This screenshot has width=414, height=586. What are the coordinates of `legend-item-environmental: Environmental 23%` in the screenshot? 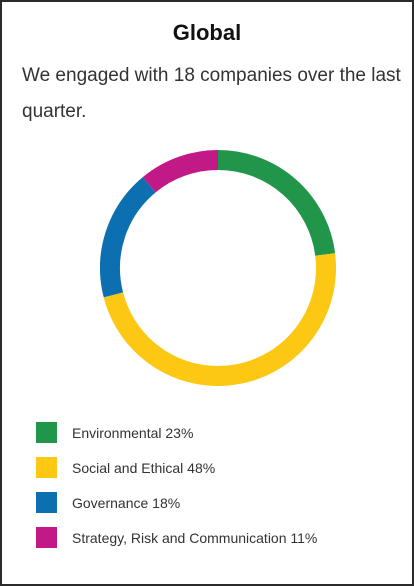 It's located at (176, 432).